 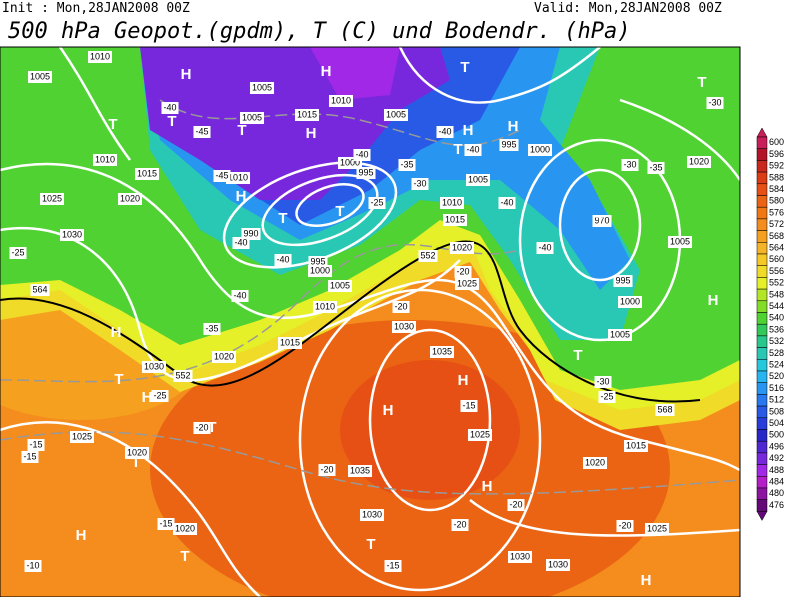 What do you see at coordinates (776, 329) in the screenshot?
I see `colorbar-label: 536` at bounding box center [776, 329].